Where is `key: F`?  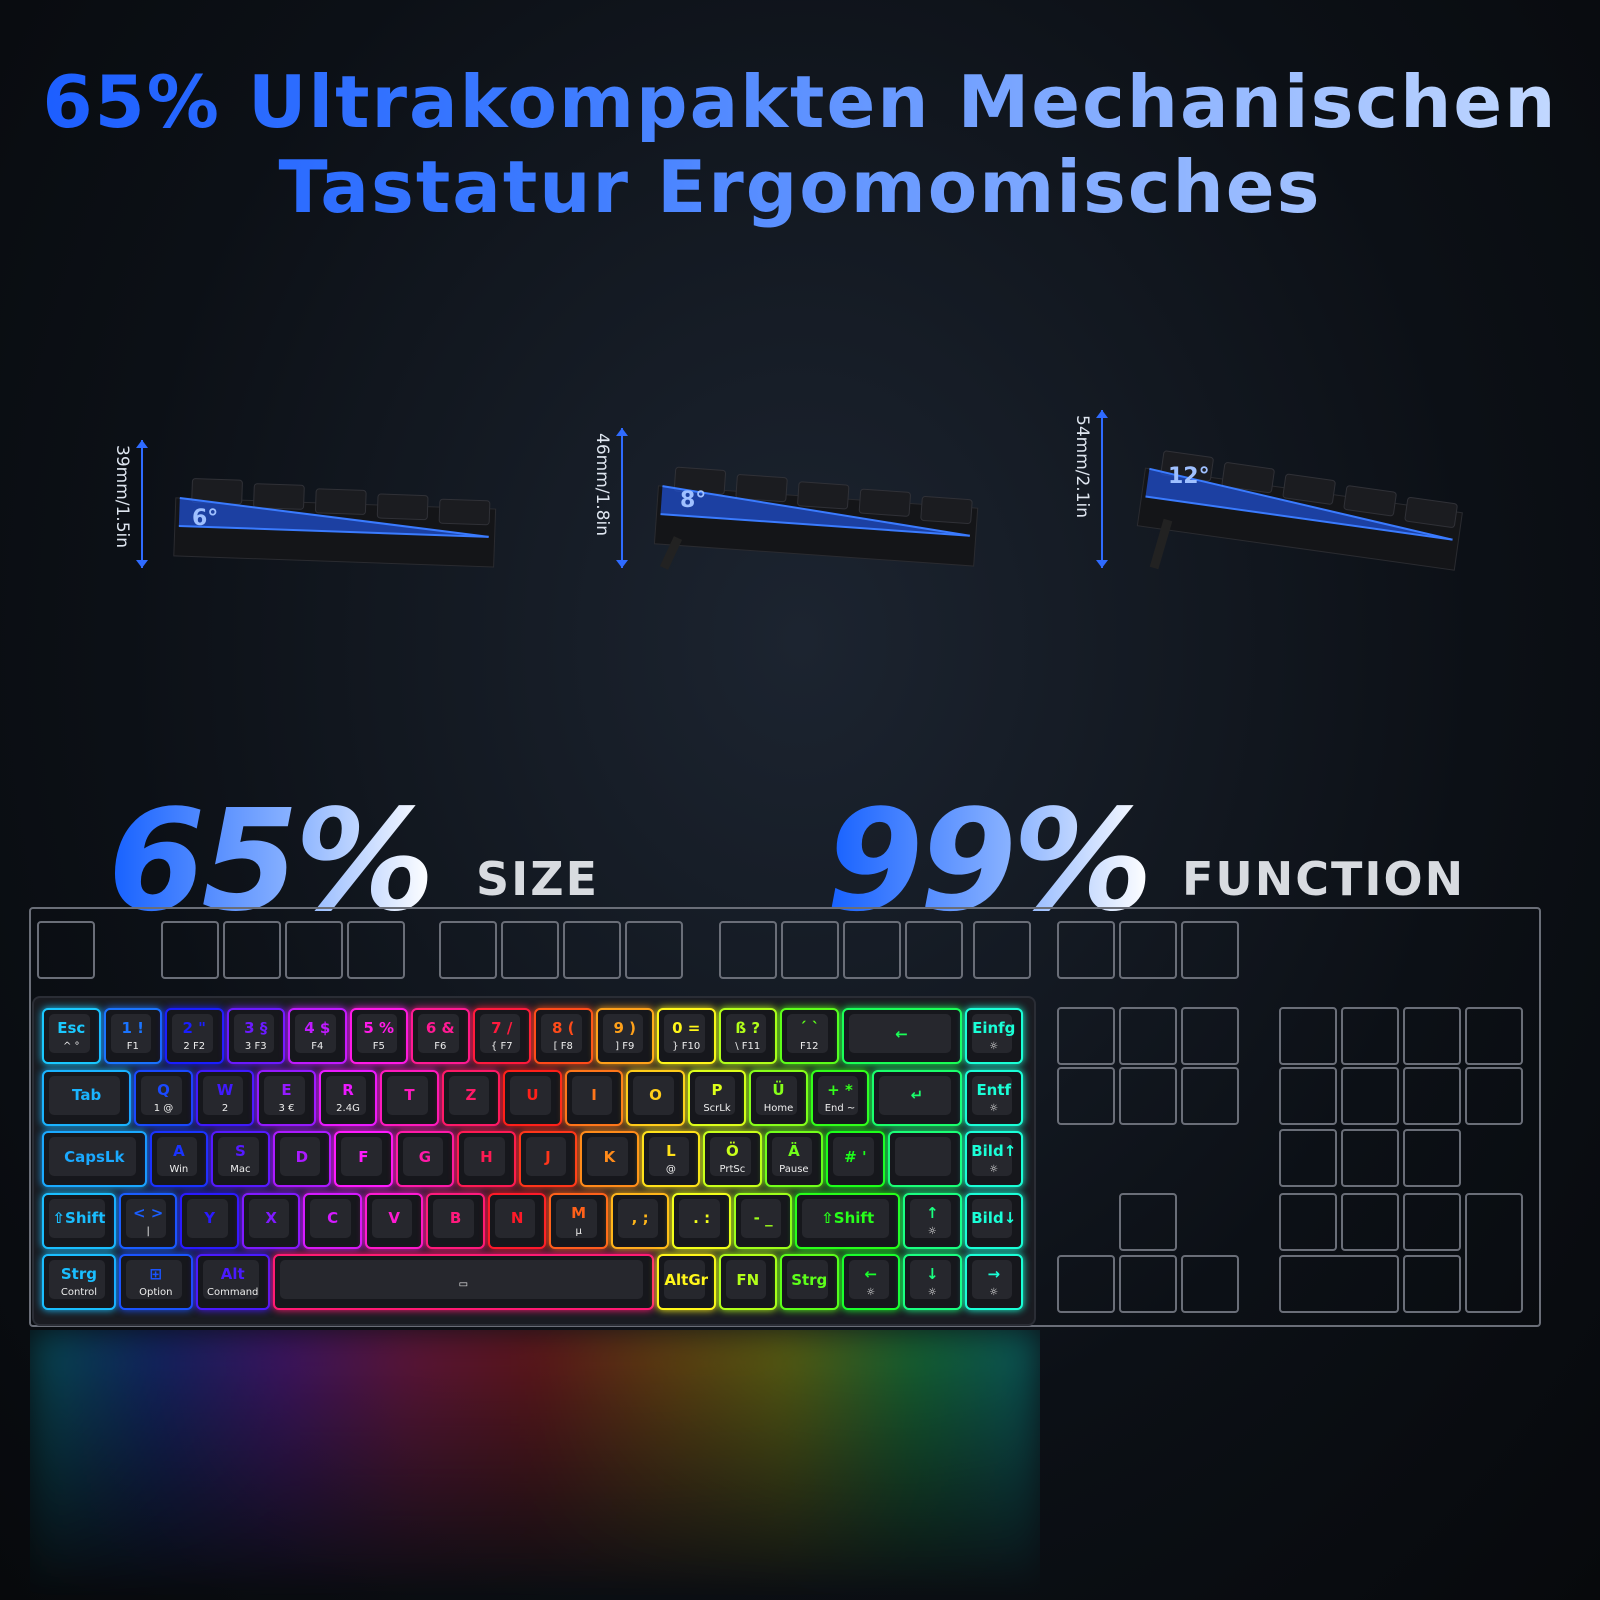
key: F is located at coordinates (363, 1159).